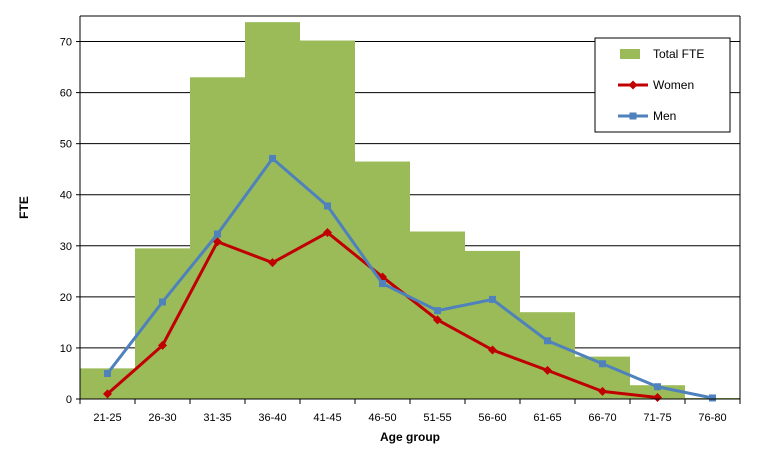 Image resolution: width=761 pixels, height=467 pixels. What do you see at coordinates (66, 247) in the screenshot?
I see `y-tick-label-30: 30` at bounding box center [66, 247].